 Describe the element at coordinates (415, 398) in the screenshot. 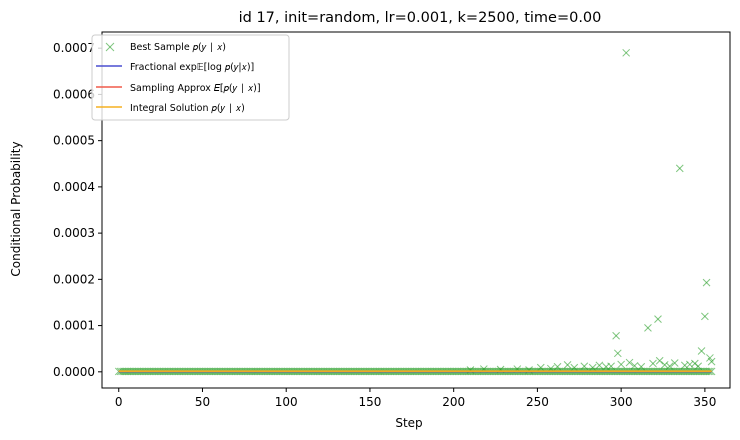

I see `x-axis: 0 50 100 150 200 250 300 350` at that location.